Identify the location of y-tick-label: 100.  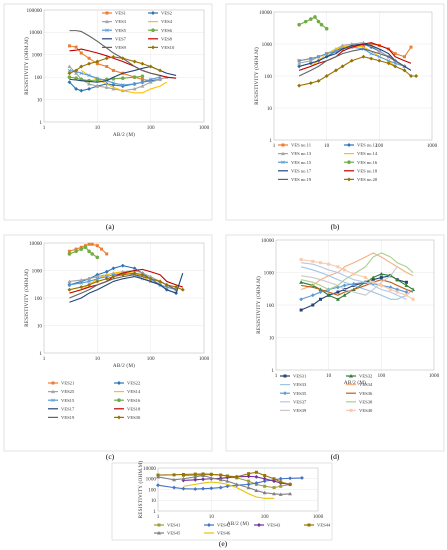
(268, 77).